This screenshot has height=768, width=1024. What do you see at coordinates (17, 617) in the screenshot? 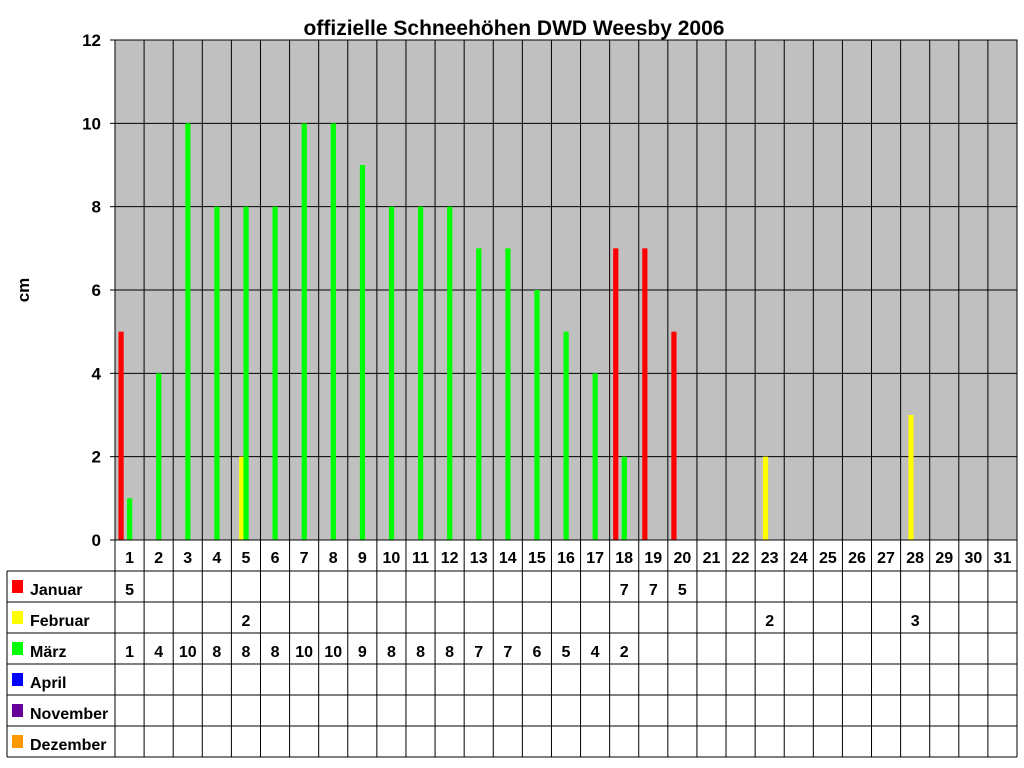
I see `legend-key-februar` at bounding box center [17, 617].